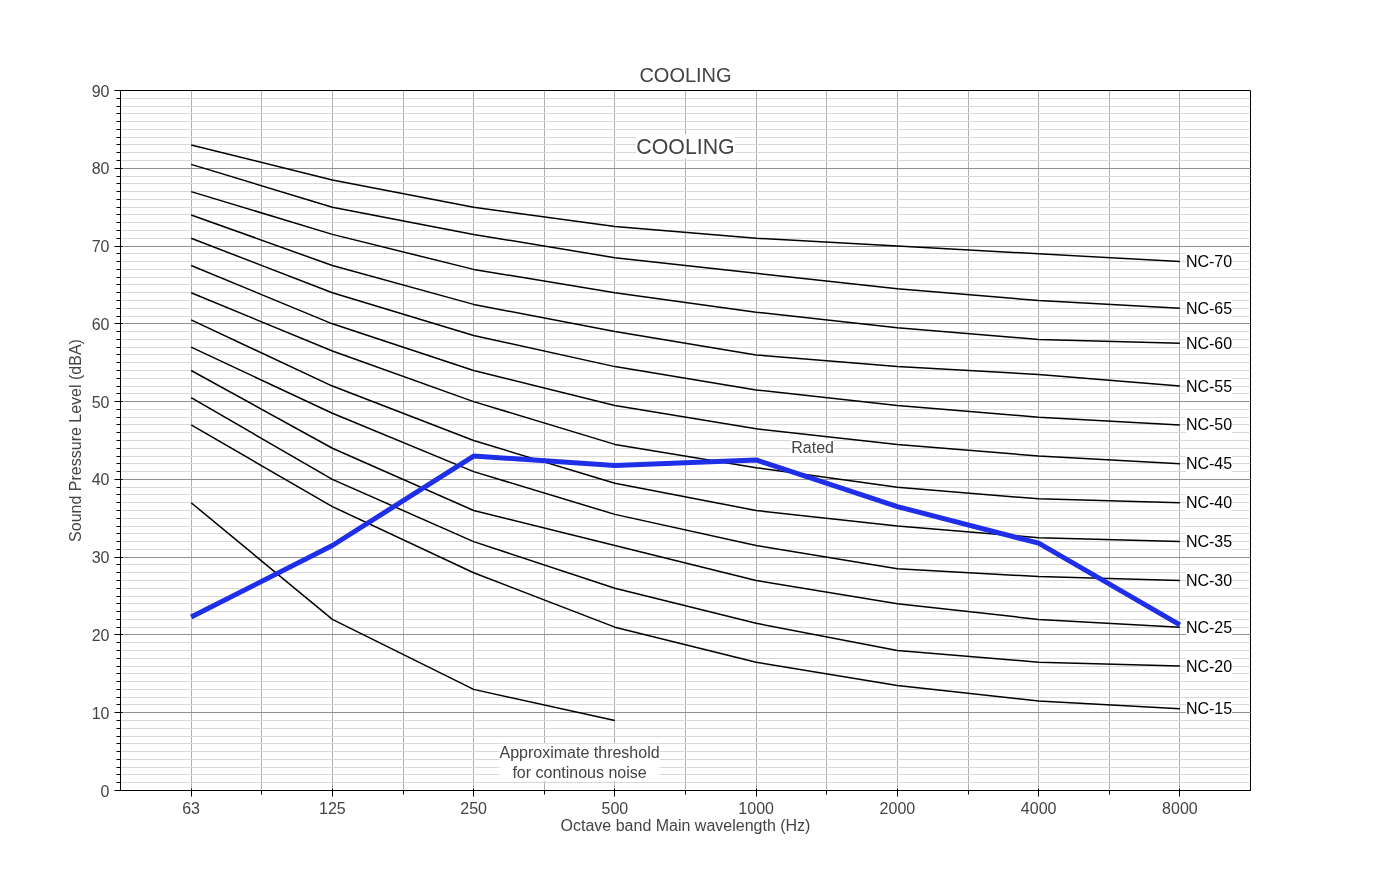 The height and width of the screenshot is (875, 1375). I want to click on chart-title: COOLING, so click(685, 74).